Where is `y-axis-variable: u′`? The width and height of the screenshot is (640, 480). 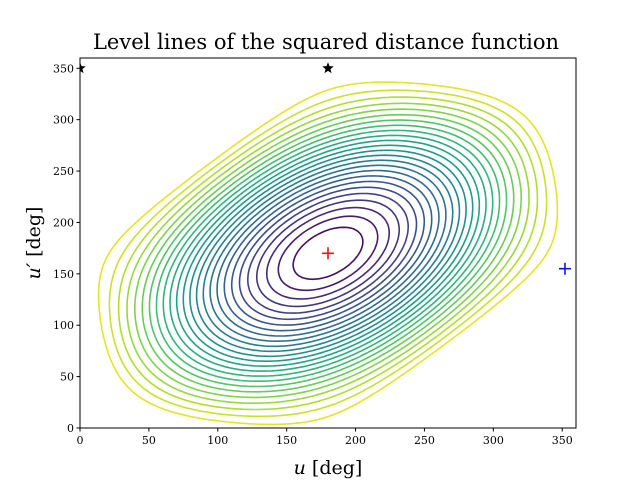 y-axis-variable: u′ is located at coordinates (34, 270).